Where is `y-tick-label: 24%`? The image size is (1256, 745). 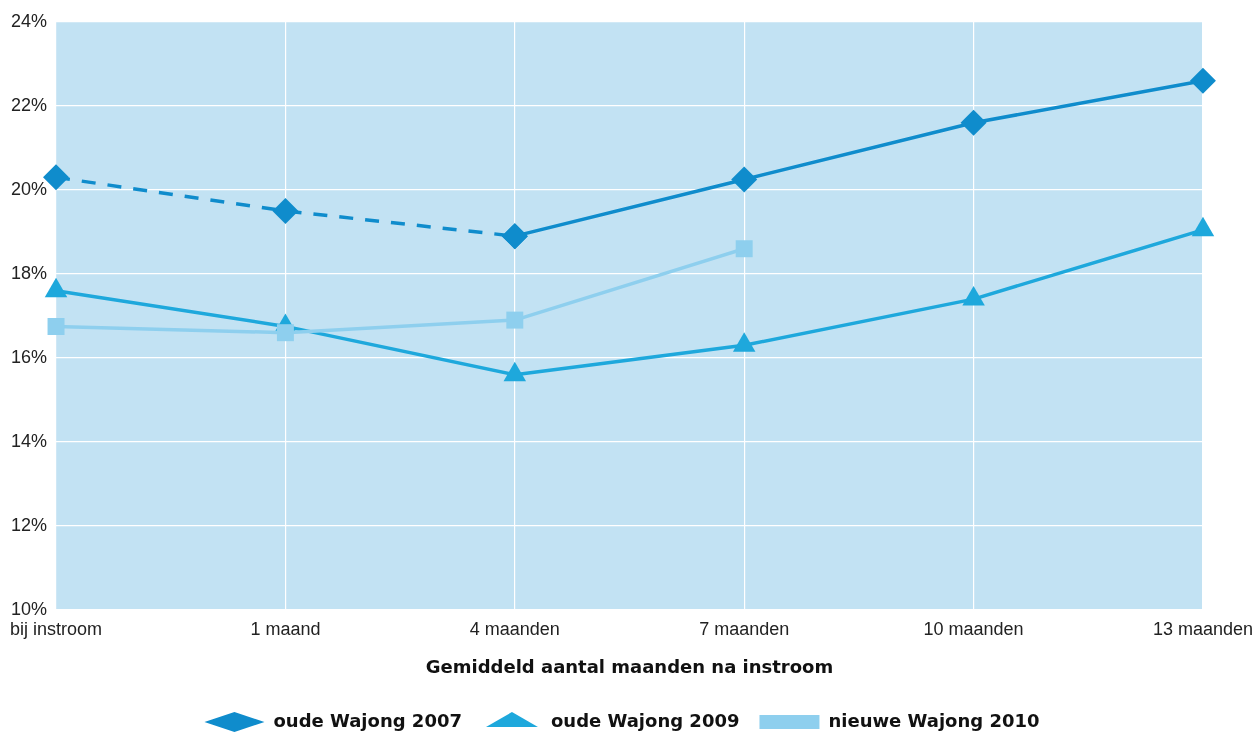
y-tick-label: 24% is located at coordinates (29, 20).